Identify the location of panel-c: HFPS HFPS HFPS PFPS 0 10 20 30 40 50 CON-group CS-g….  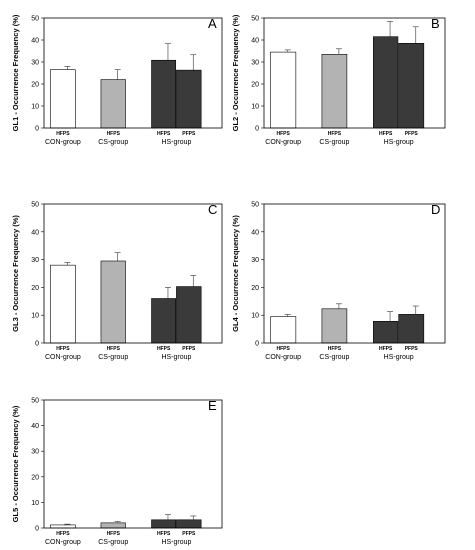
(117, 281).